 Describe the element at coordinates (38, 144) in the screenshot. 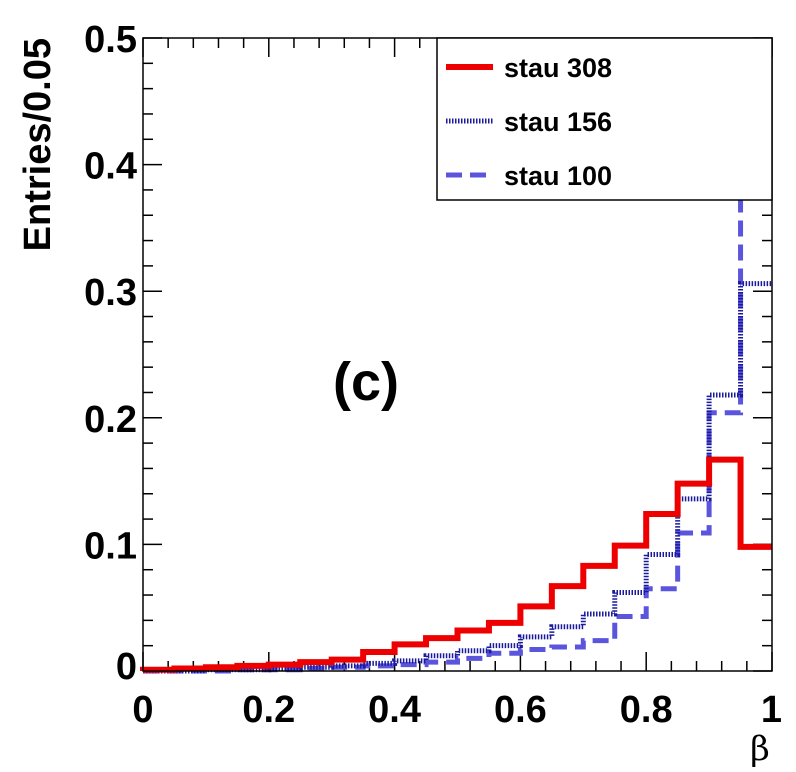

I see `y-axis-title: Entries/0.05` at that location.